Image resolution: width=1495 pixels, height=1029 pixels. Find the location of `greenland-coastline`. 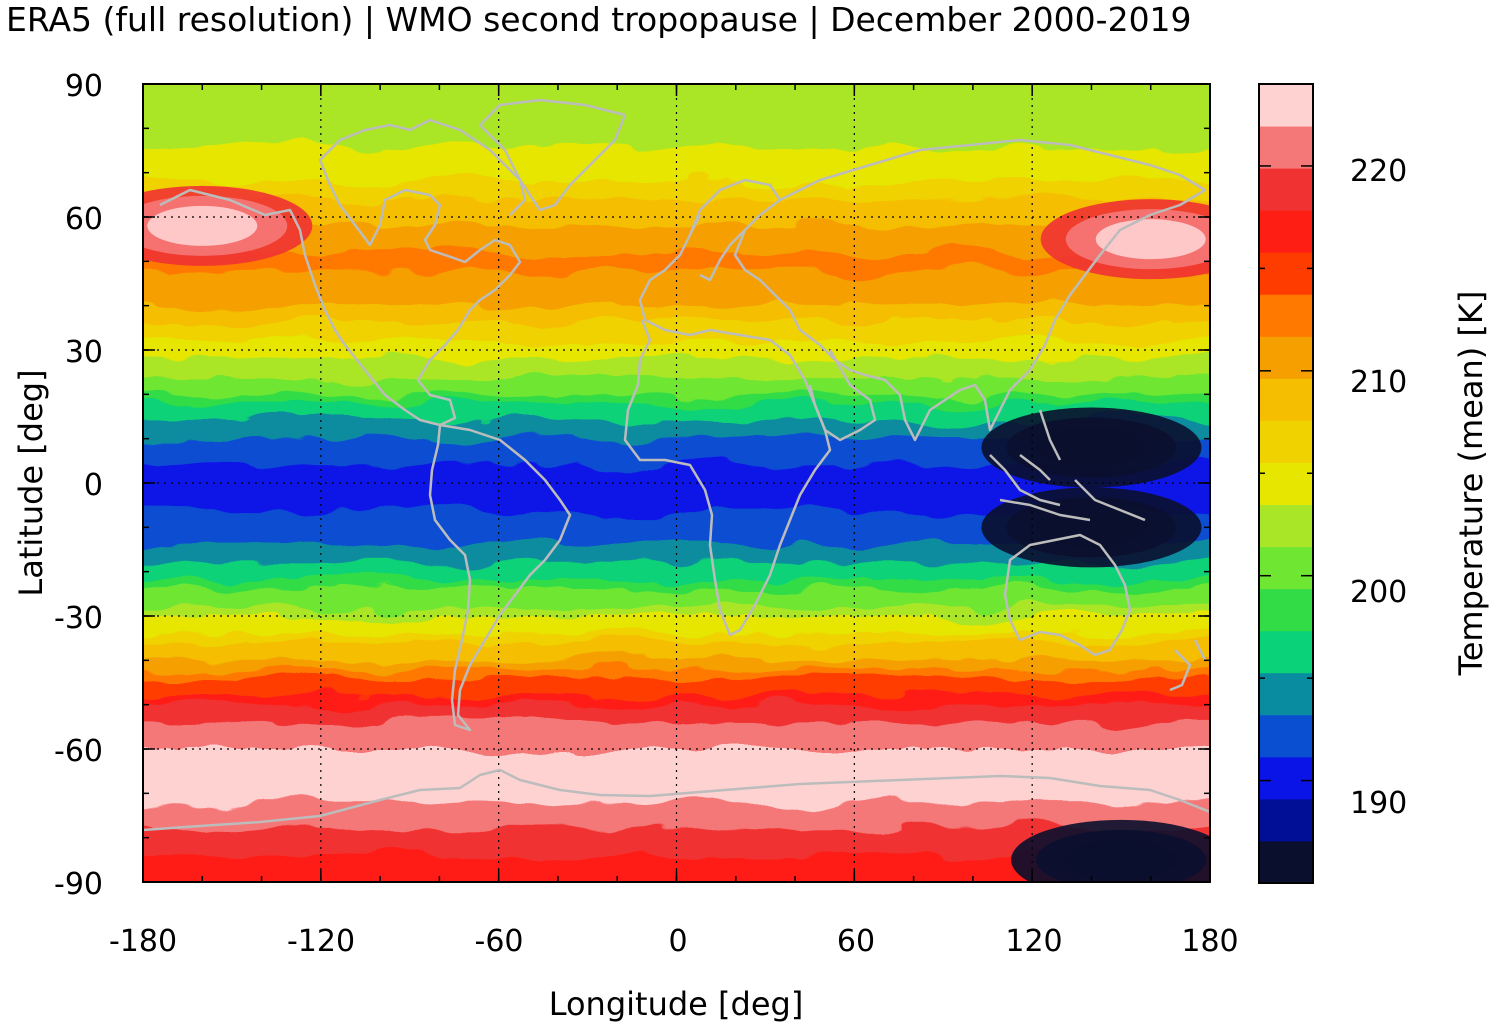

greenland-coastline is located at coordinates (552, 155).